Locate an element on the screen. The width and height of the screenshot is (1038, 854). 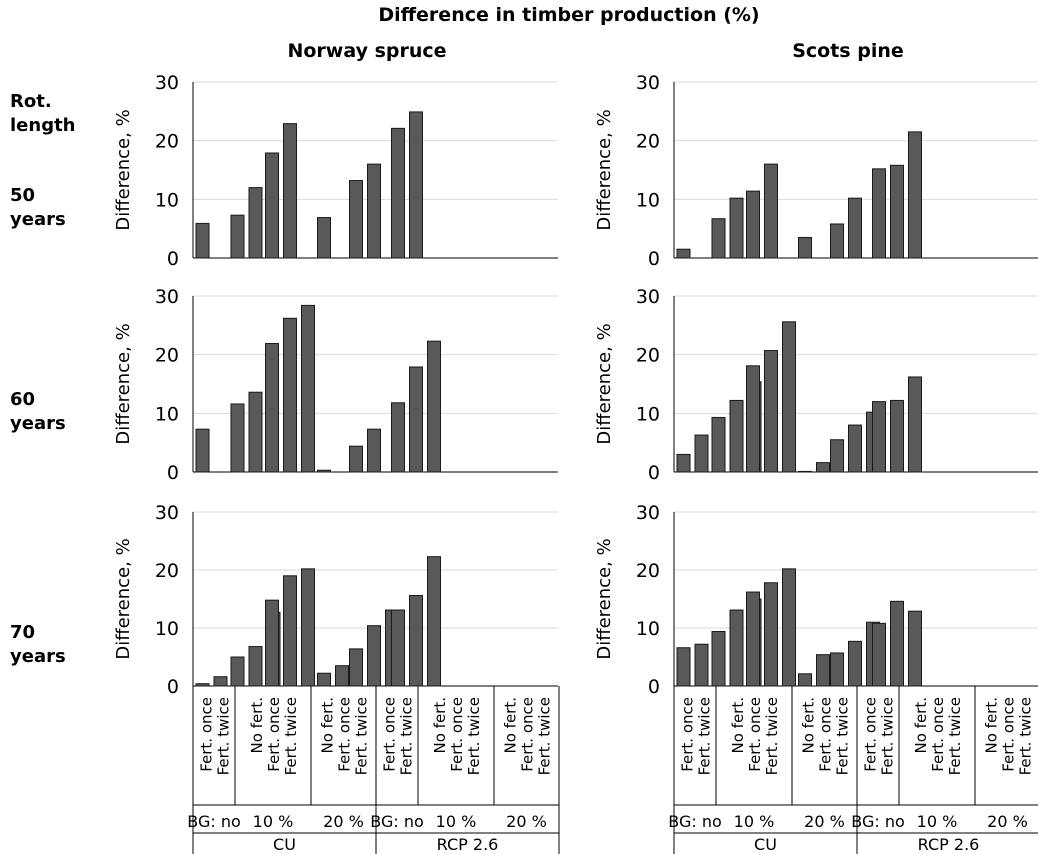
row-label-line: 50 is located at coordinates (23, 195).